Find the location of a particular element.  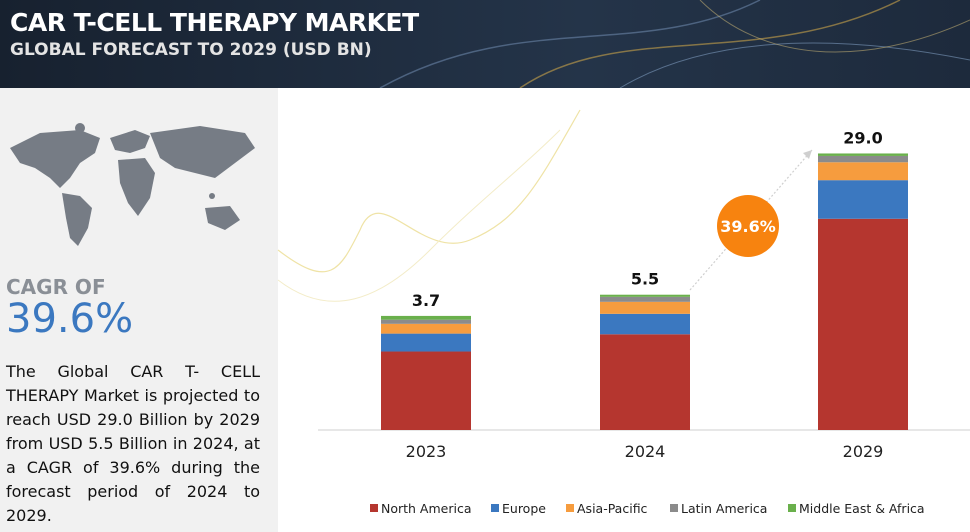

header-decoration is located at coordinates (674, 44).